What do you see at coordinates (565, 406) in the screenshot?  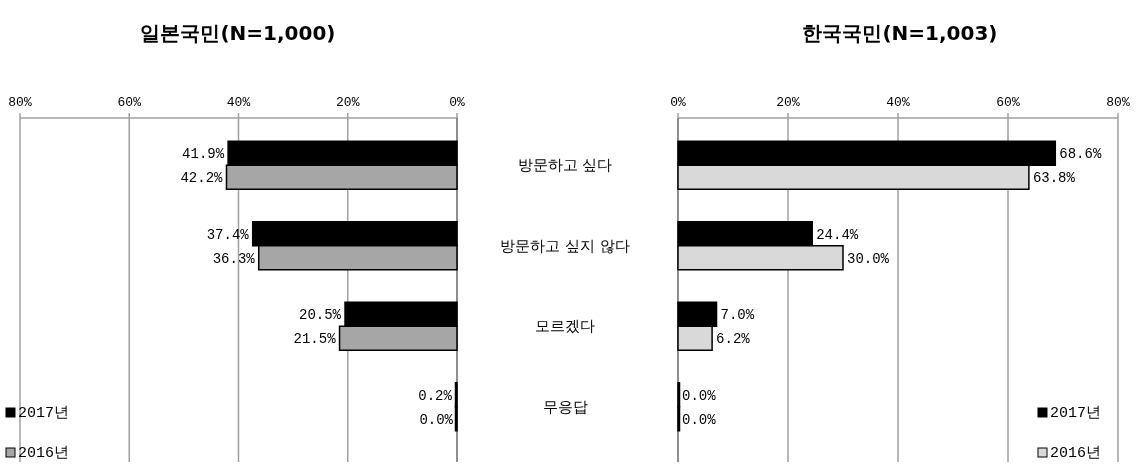 I see `y-tick-label: 무응답` at bounding box center [565, 406].